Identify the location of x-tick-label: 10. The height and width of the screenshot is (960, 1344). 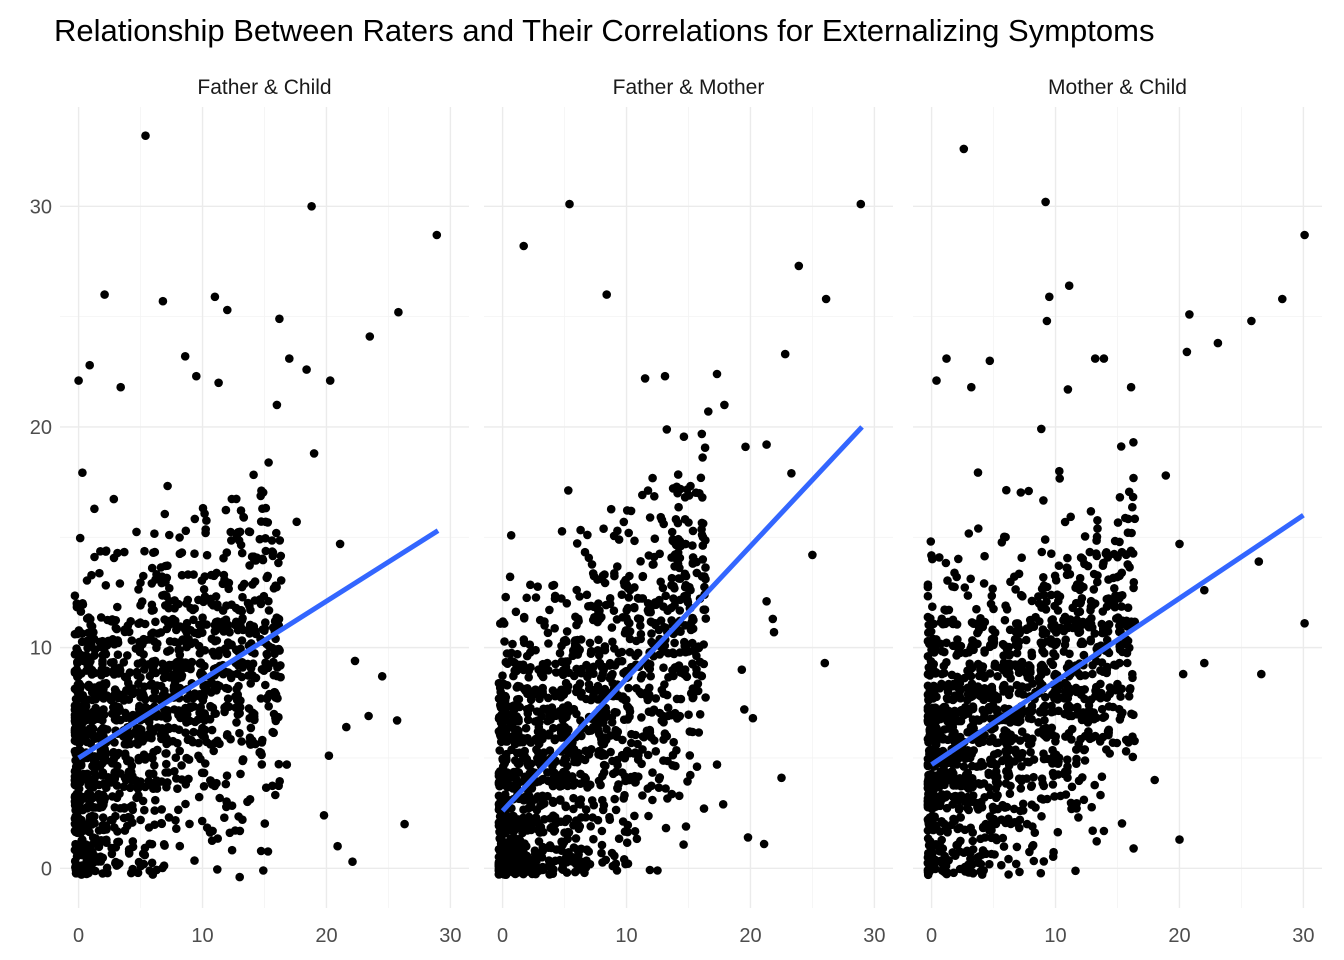
(1055, 936).